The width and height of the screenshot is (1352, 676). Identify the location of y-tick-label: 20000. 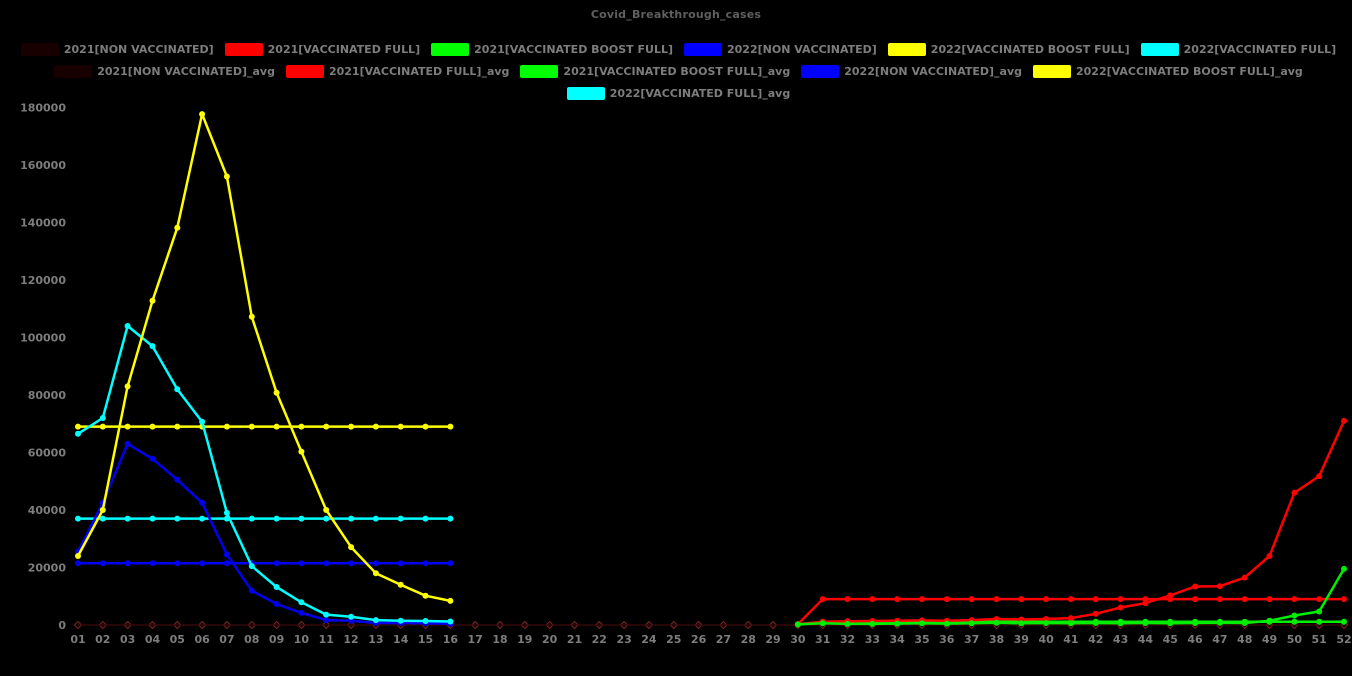
(47, 568).